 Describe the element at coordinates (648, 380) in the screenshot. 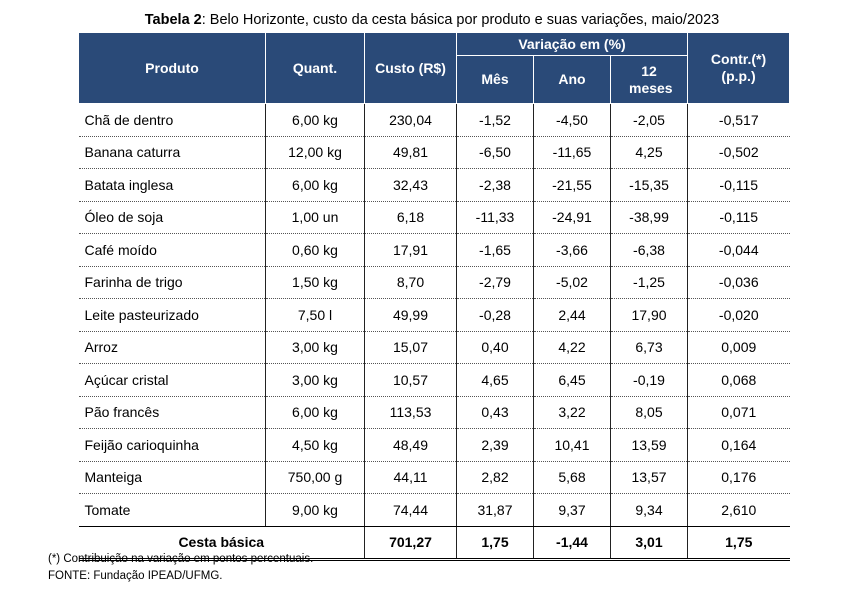

I see `cell-m12: -0,19` at that location.